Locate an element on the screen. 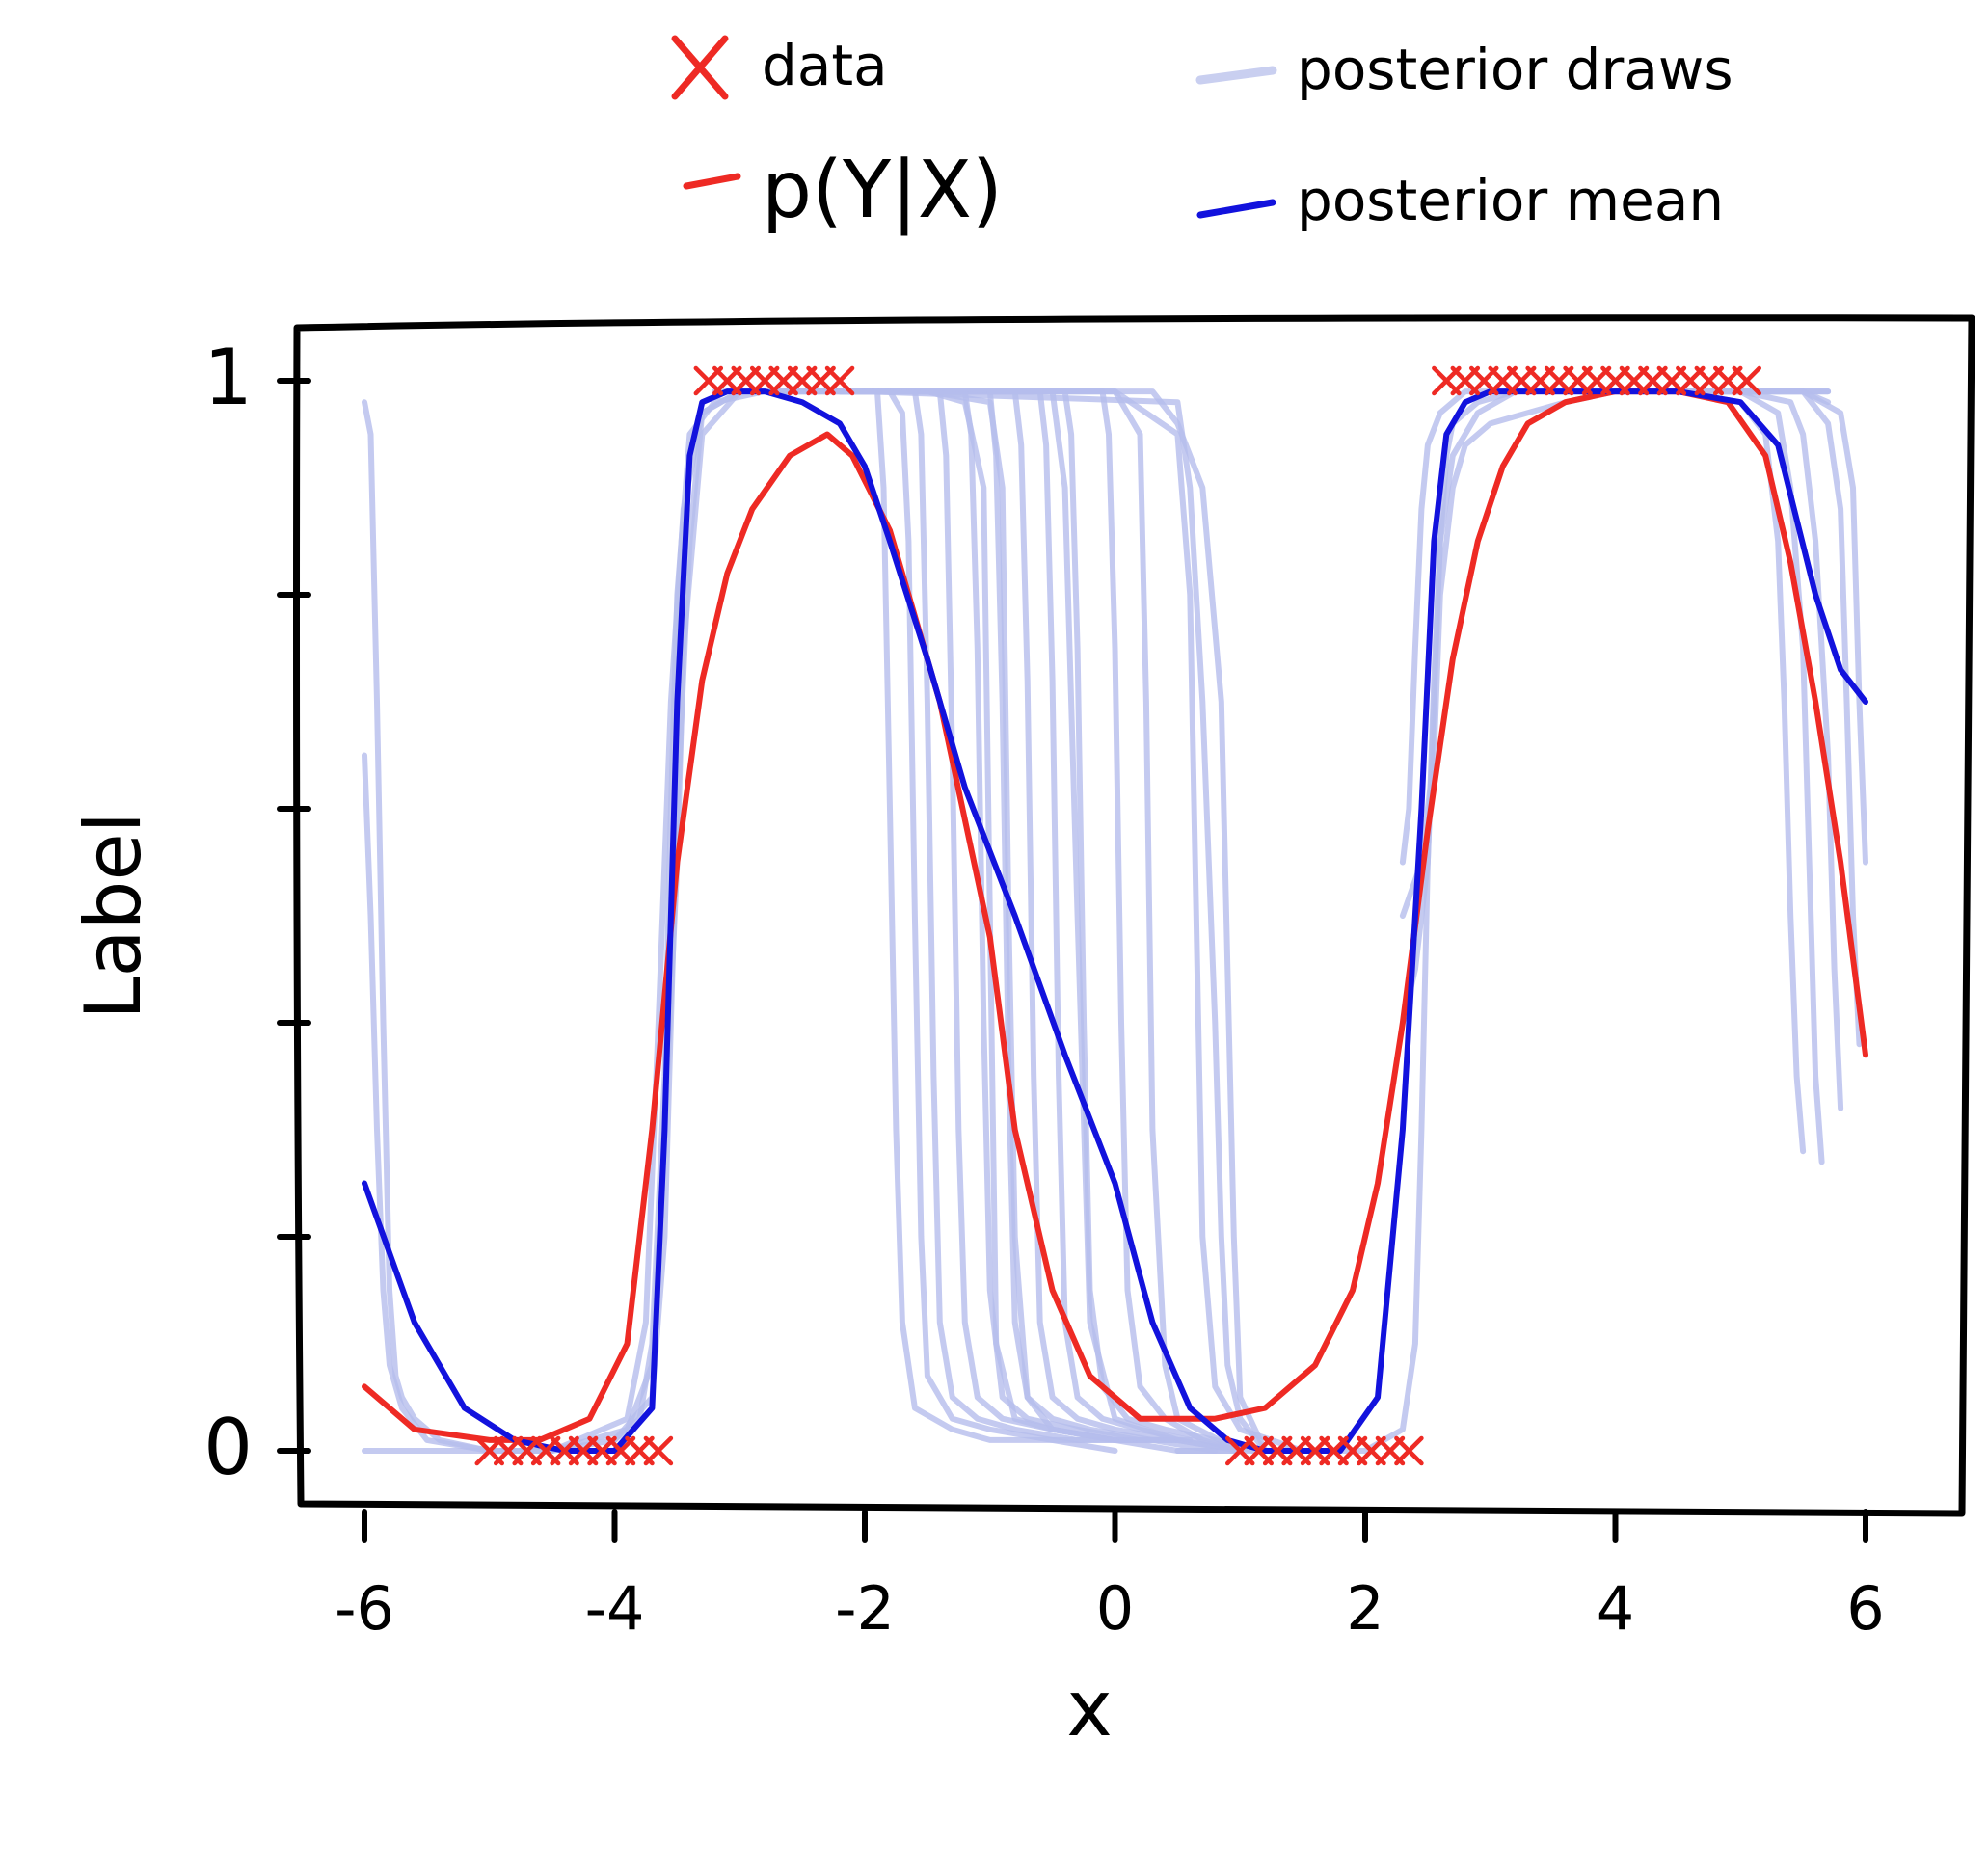 The width and height of the screenshot is (1988, 1874). x-tick-label: 6 is located at coordinates (1865, 1608).